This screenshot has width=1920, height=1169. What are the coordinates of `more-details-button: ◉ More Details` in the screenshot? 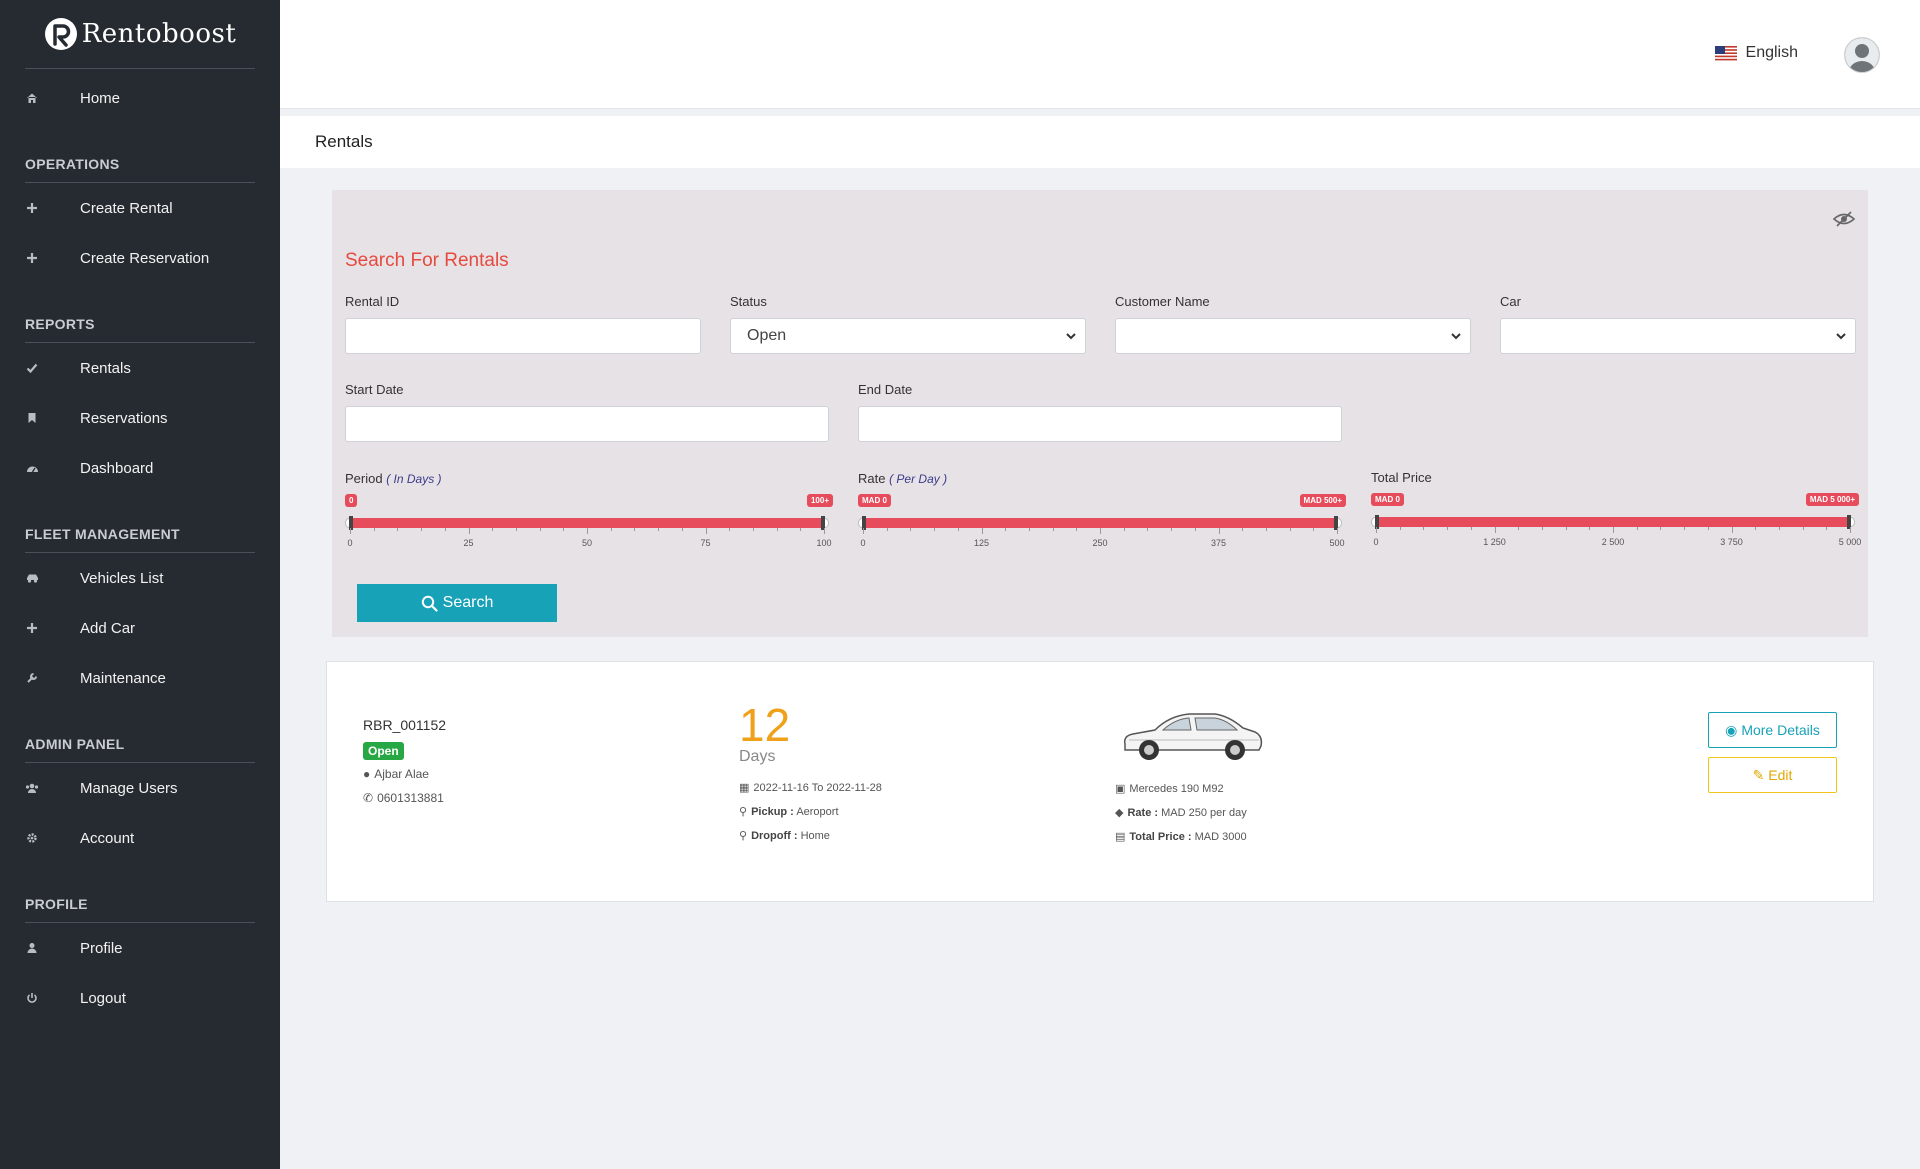 It's located at (1772, 730).